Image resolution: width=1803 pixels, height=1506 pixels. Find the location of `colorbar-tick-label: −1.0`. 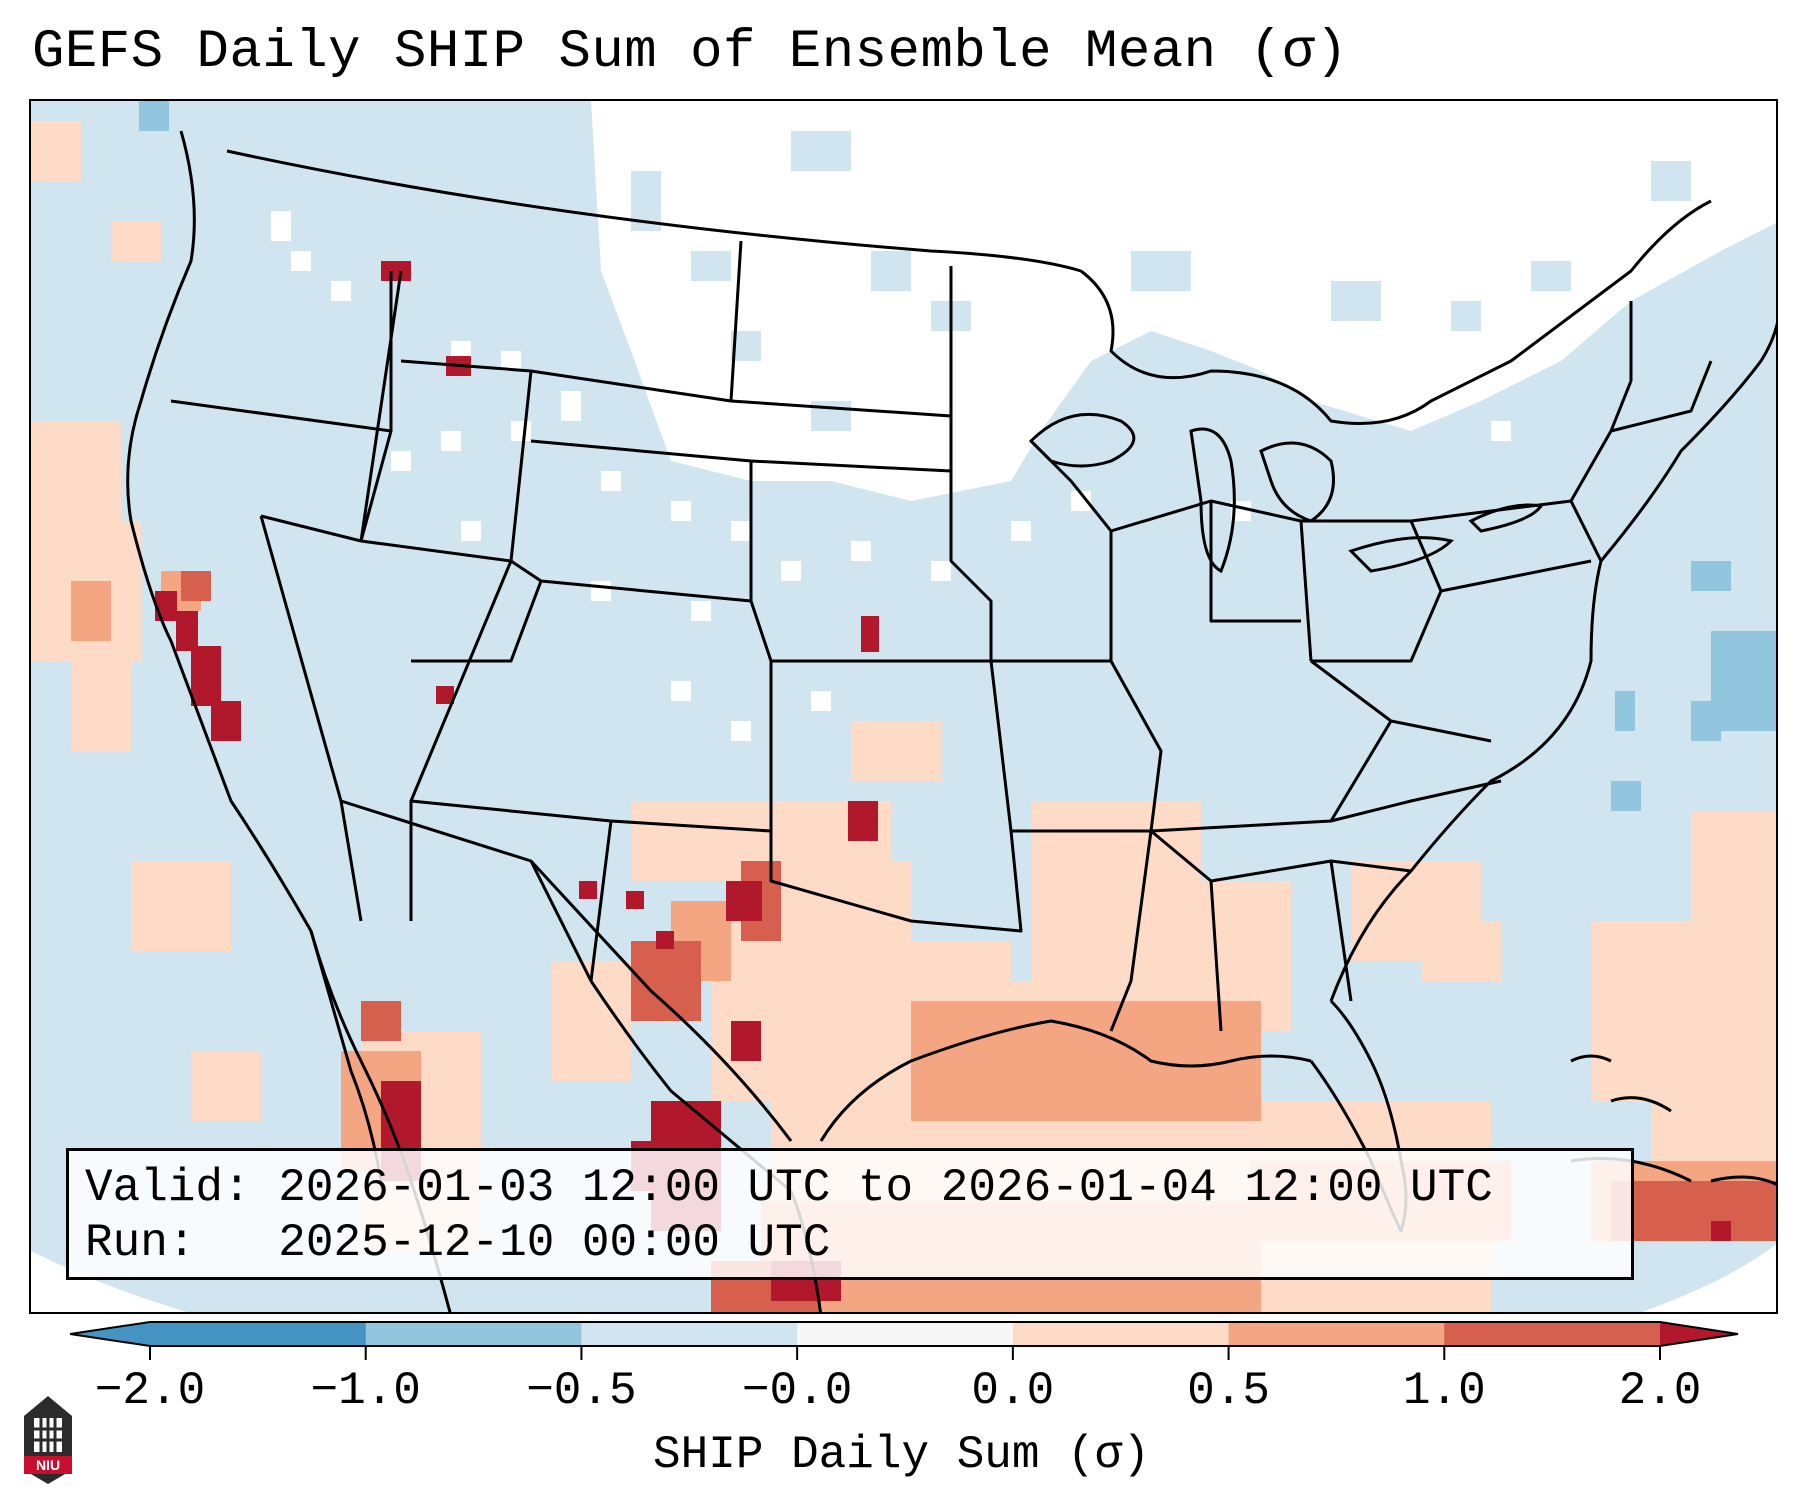

colorbar-tick-label: −1.0 is located at coordinates (365, 1391).